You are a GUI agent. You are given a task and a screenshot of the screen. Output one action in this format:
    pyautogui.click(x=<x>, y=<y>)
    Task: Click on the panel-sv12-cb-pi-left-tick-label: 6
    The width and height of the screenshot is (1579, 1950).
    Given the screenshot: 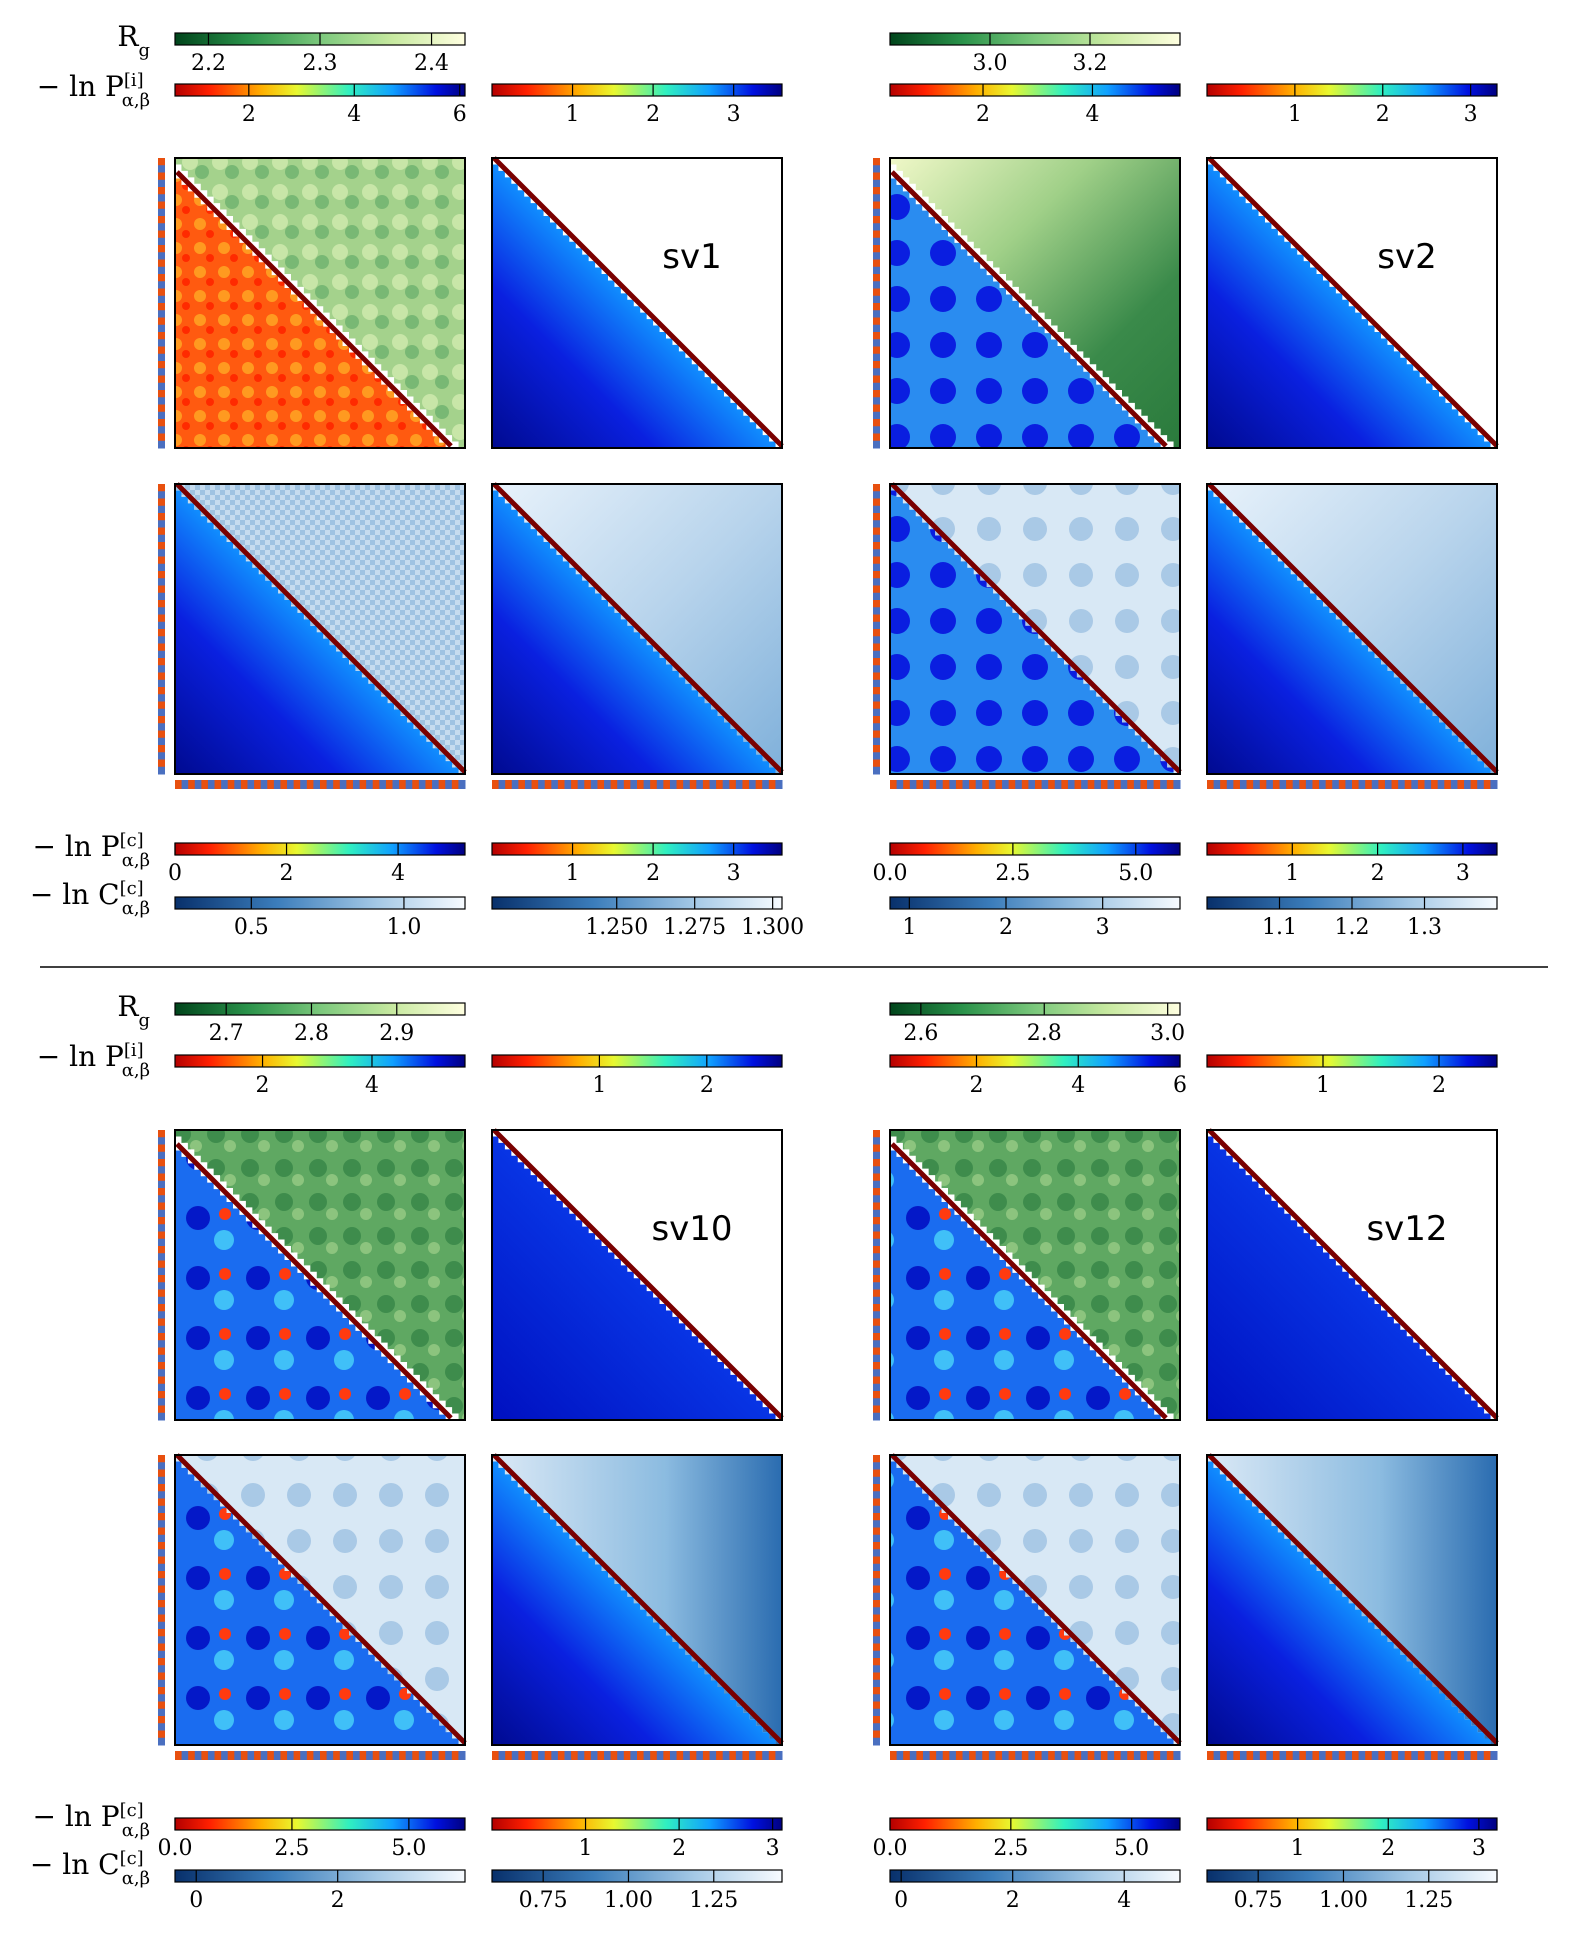 What is the action you would take?
    pyautogui.click(x=1180, y=1085)
    